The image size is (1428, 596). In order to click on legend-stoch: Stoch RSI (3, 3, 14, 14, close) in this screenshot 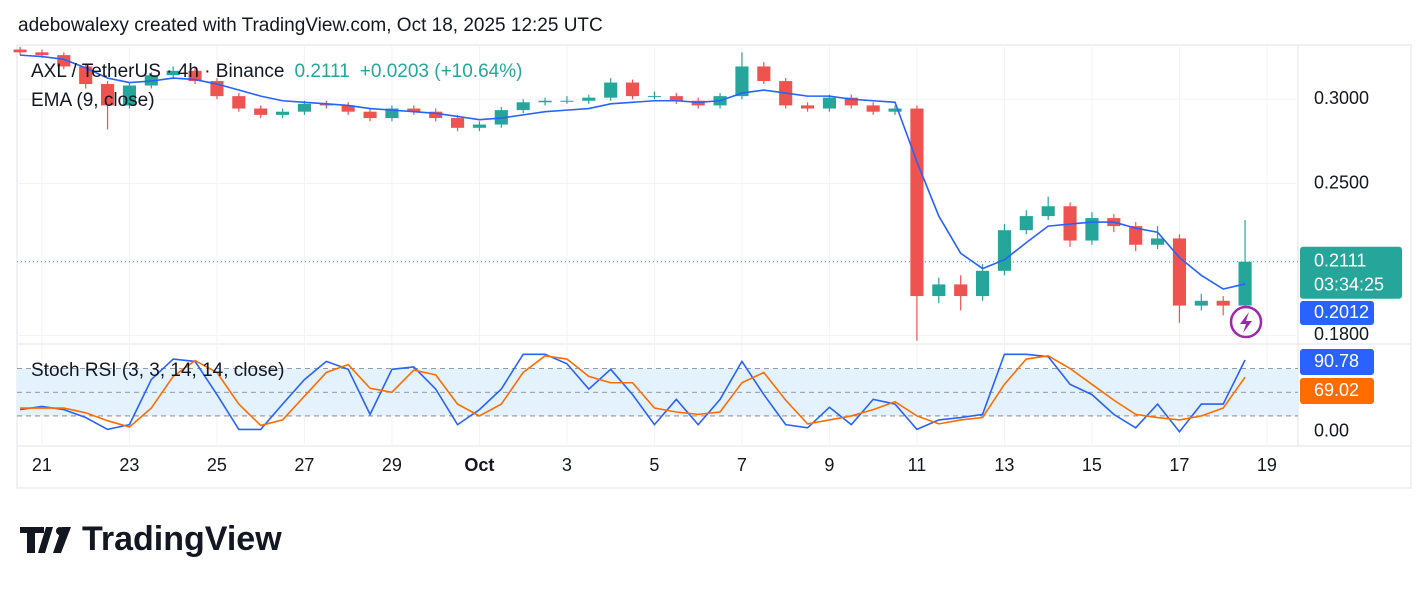, I will do `click(157, 370)`.